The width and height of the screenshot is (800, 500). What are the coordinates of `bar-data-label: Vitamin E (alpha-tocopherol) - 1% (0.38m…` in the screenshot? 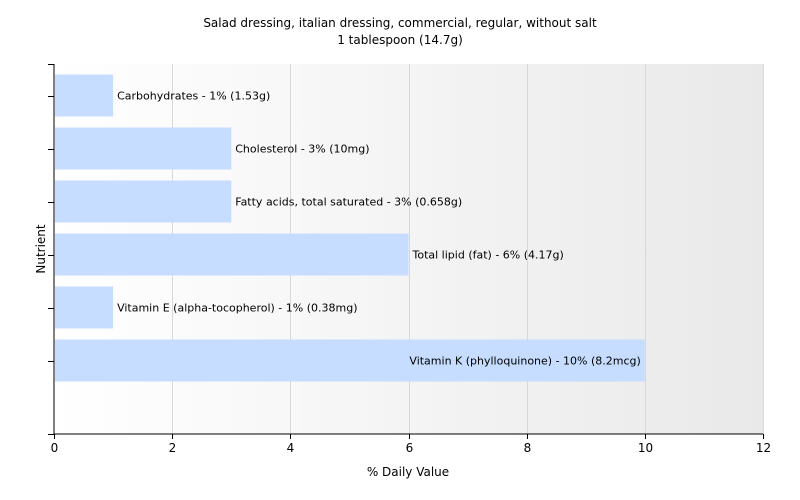 It's located at (237, 308).